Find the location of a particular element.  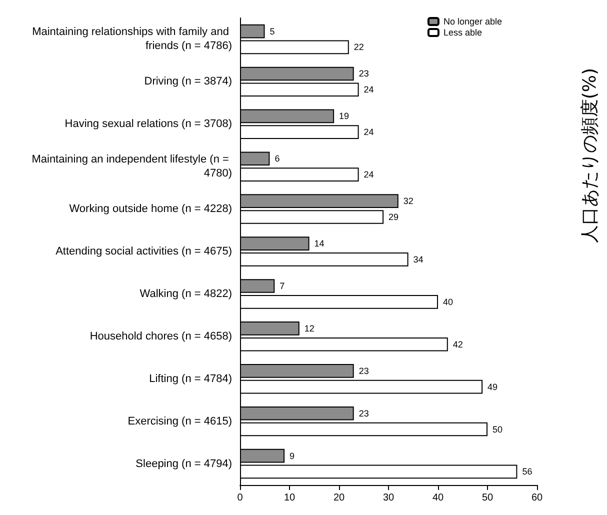

y-tick-label: Attending social activities (n = 4675) is located at coordinates (144, 252).